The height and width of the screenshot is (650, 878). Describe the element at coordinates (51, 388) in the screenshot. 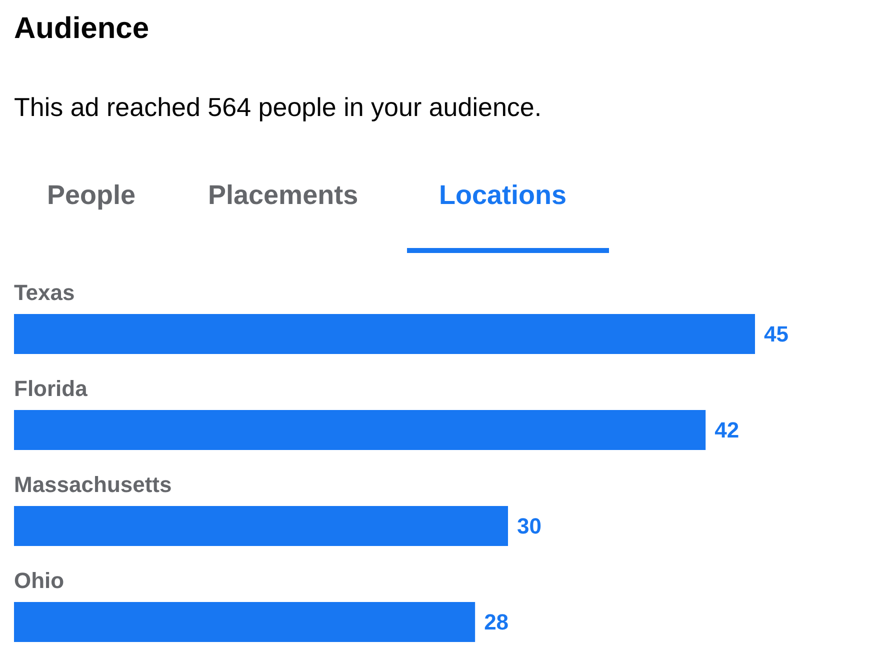

I see `y-tick-label: Florida` at that location.